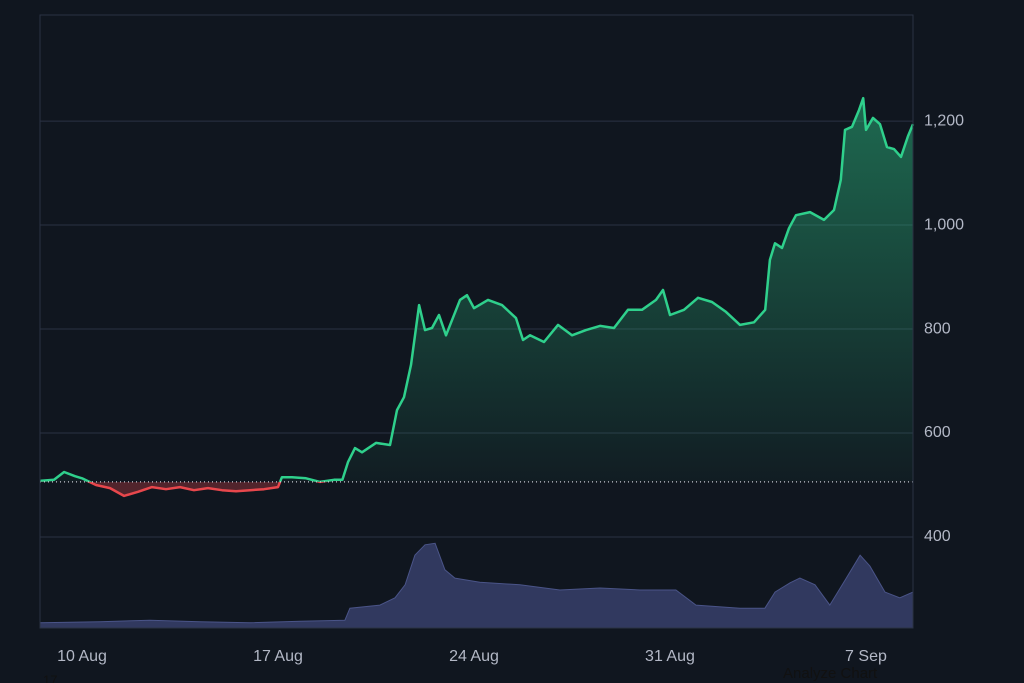 Image resolution: width=1024 pixels, height=683 pixels. Describe the element at coordinates (830, 673) in the screenshot. I see `analyze-chart-button: Analyze Chart` at that location.